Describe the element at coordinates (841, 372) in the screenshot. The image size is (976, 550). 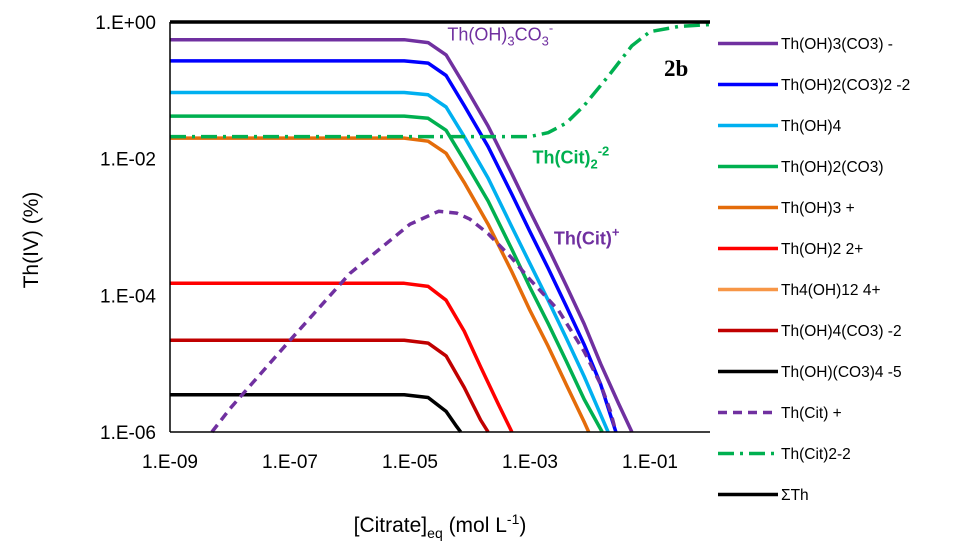
I see `legend-label: Th(OH)(CO3)4 -5` at that location.